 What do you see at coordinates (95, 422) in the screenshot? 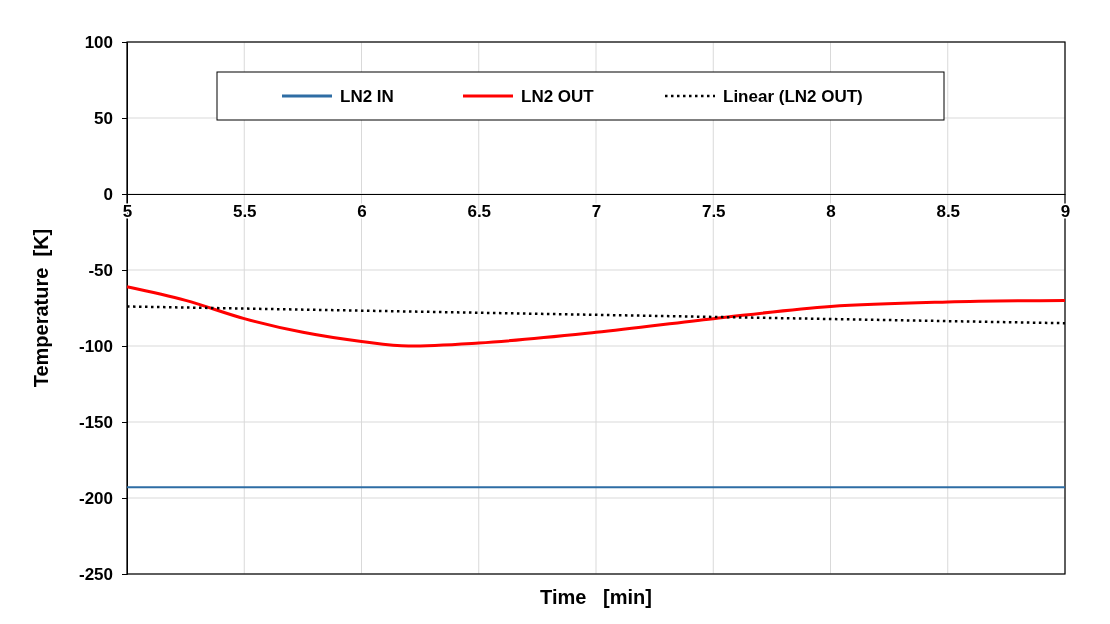
I see `y-tick-label: -150` at bounding box center [95, 422].